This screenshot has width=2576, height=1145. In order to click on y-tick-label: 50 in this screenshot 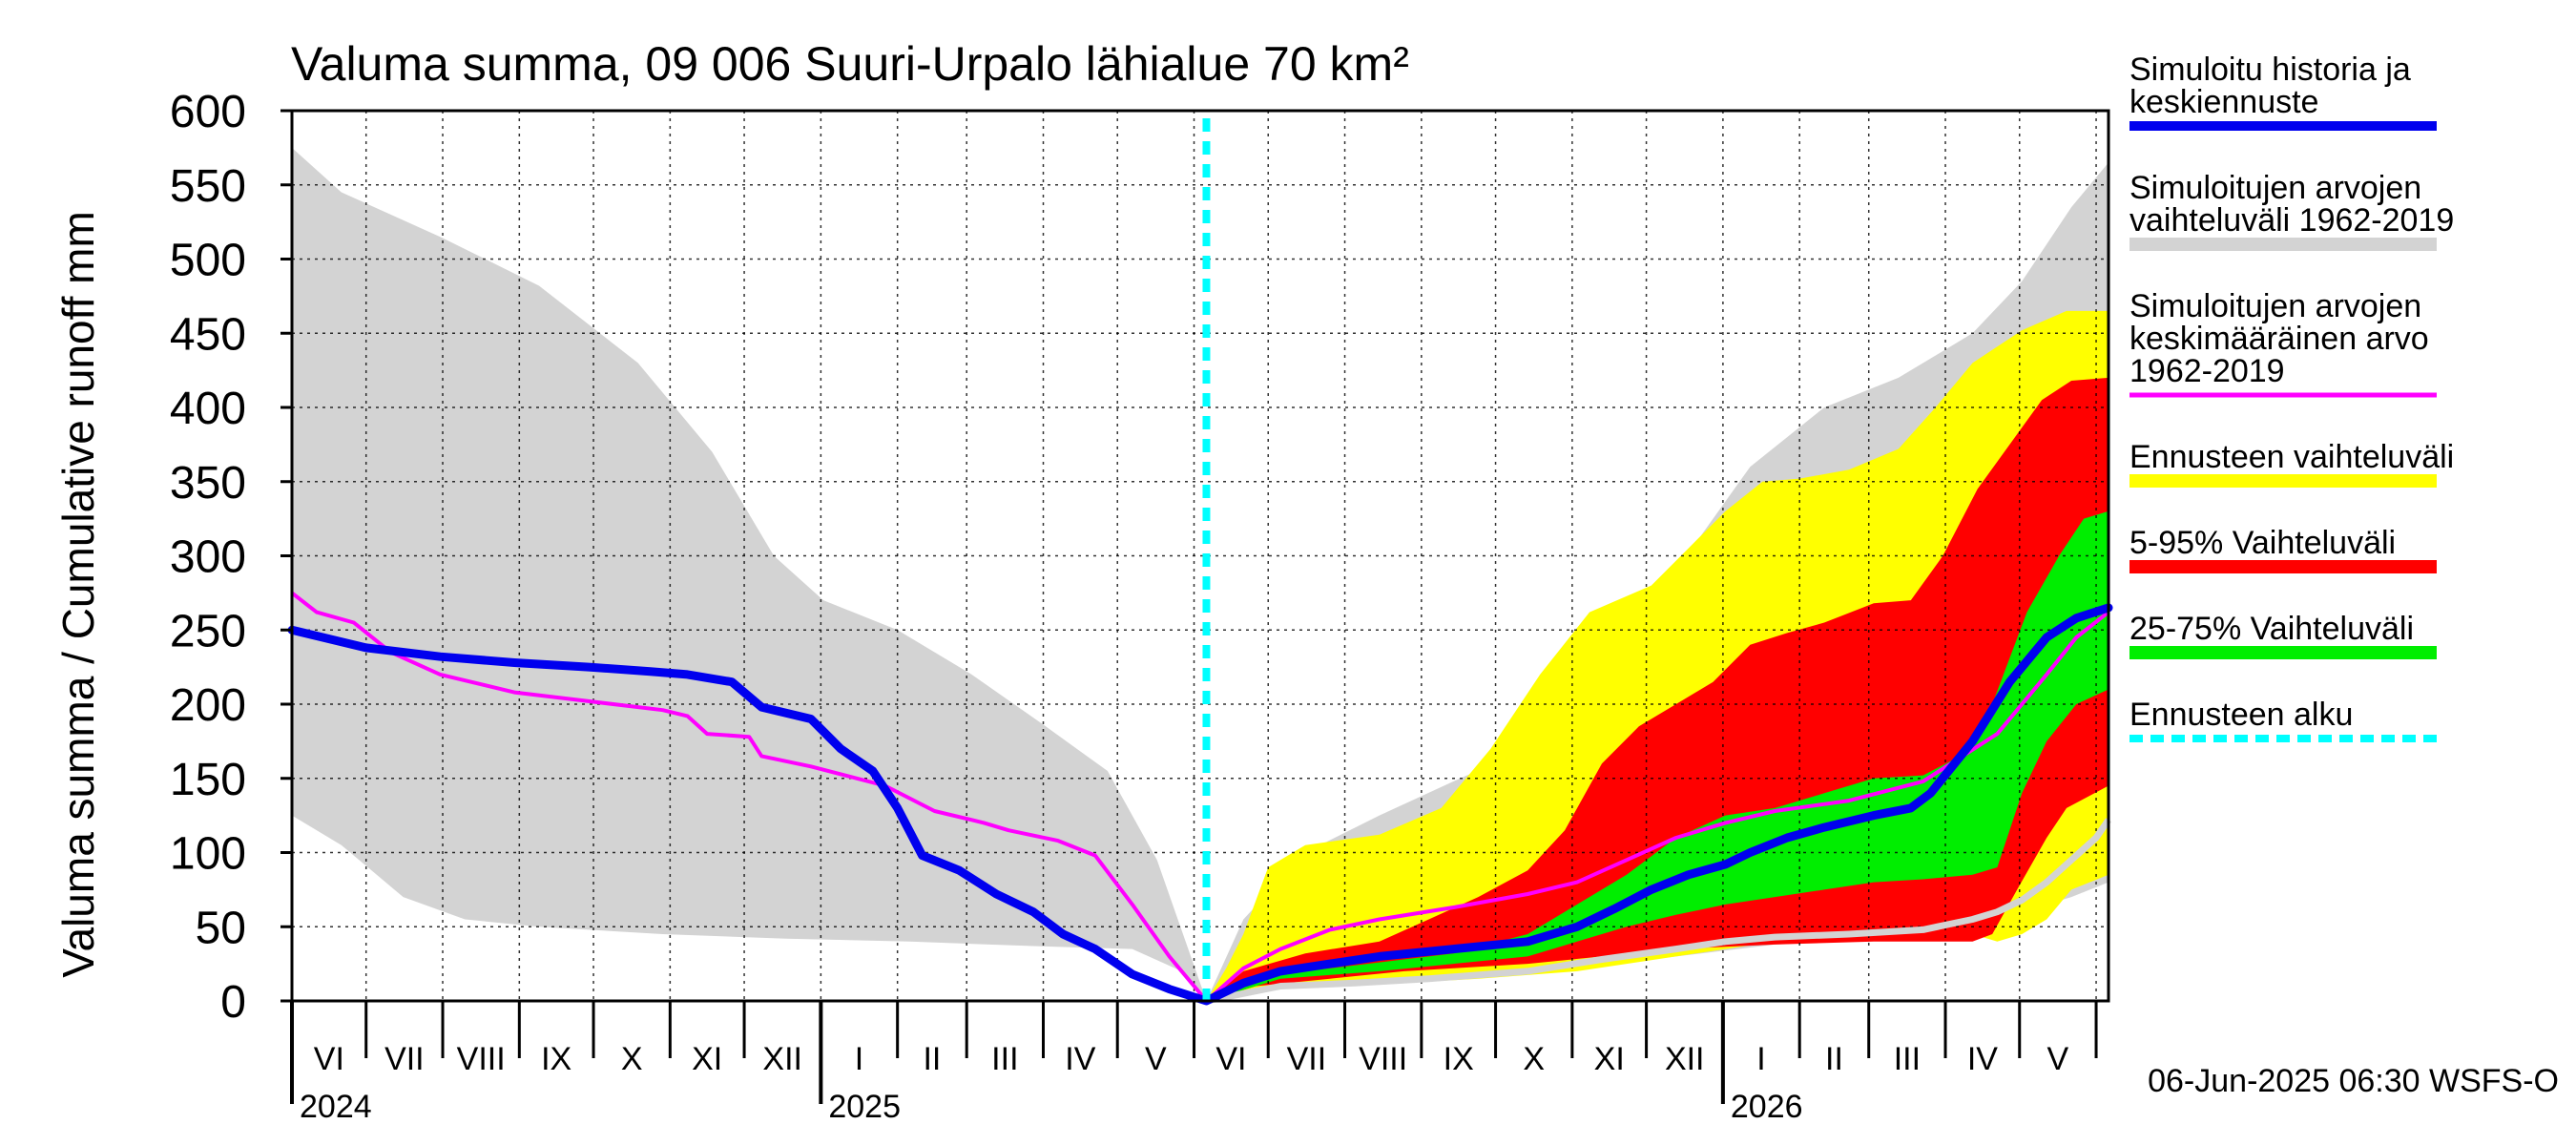, I will do `click(221, 928)`.